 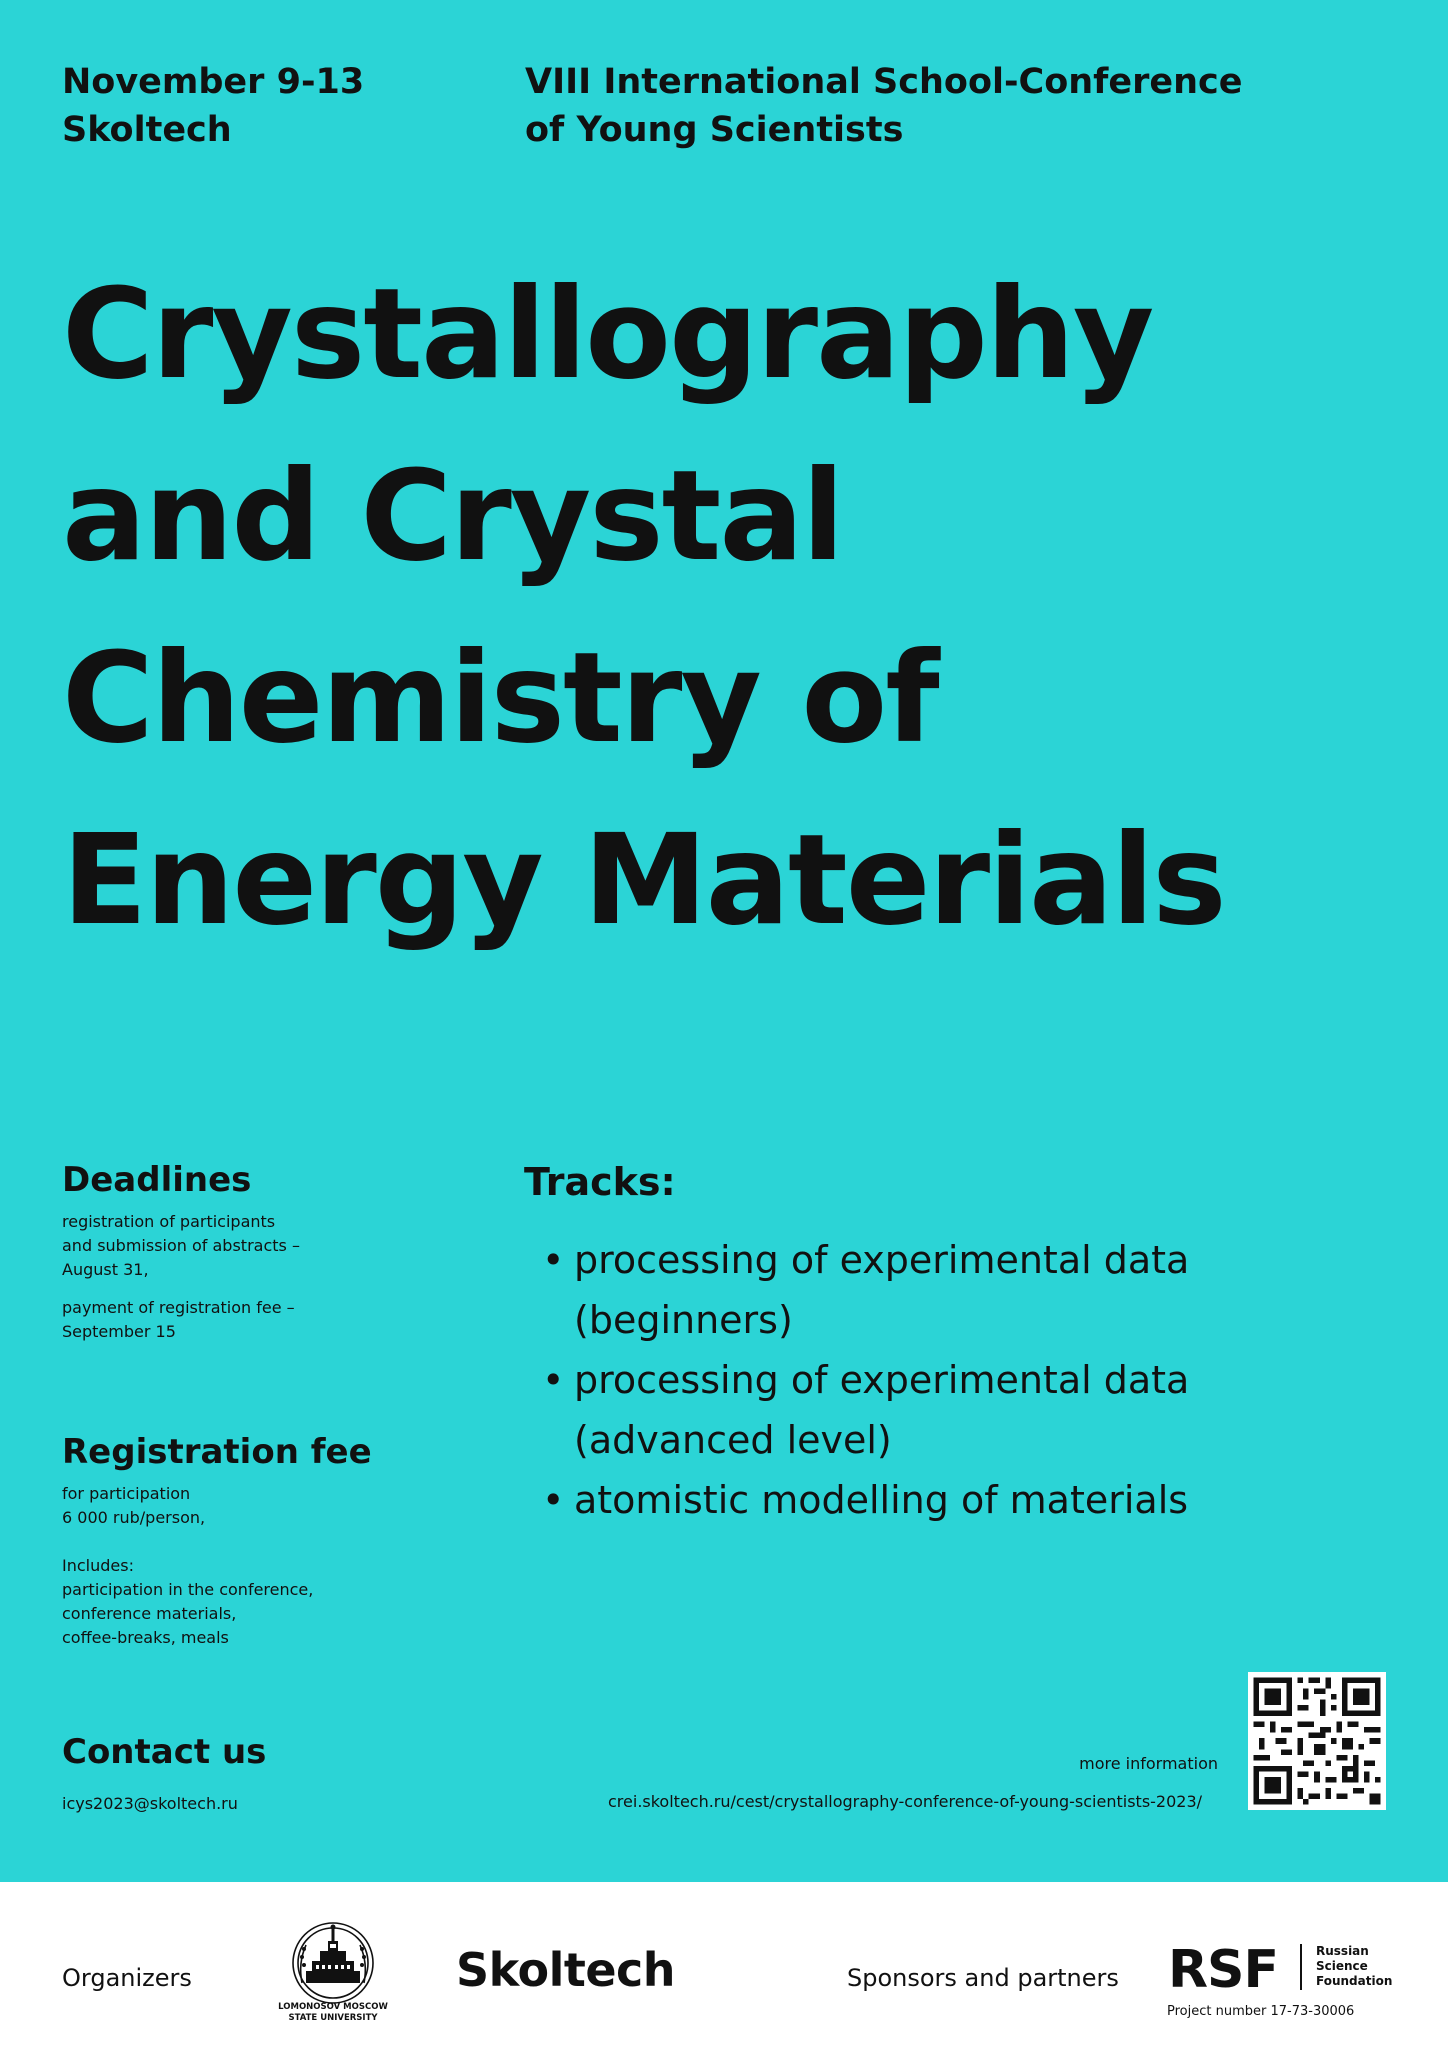 I want to click on track-3-line1: atomistic modelling of materials, so click(x=881, y=1500).